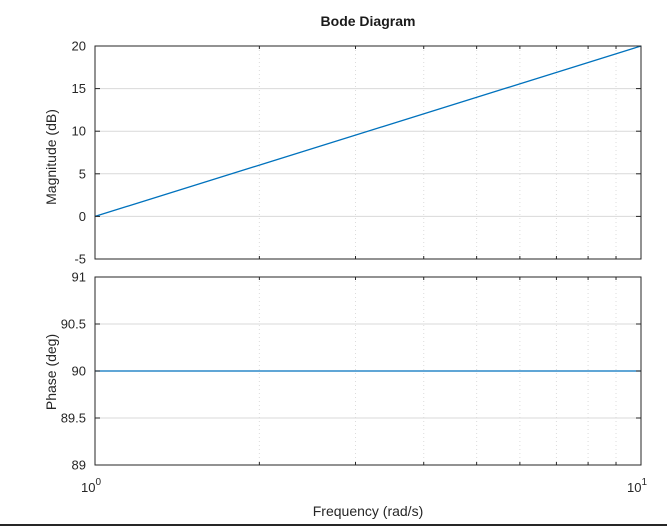 This screenshot has height=526, width=667. I want to click on y-tick-label: 15, so click(79, 88).